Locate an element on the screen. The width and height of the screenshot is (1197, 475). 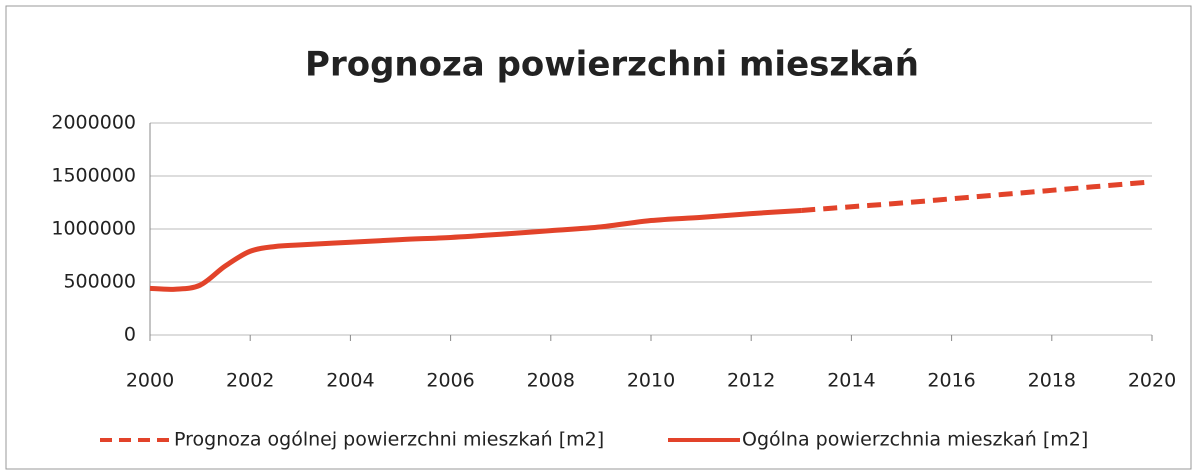
chart-title: Prognoza powierzchni mieszkań is located at coordinates (612, 65).